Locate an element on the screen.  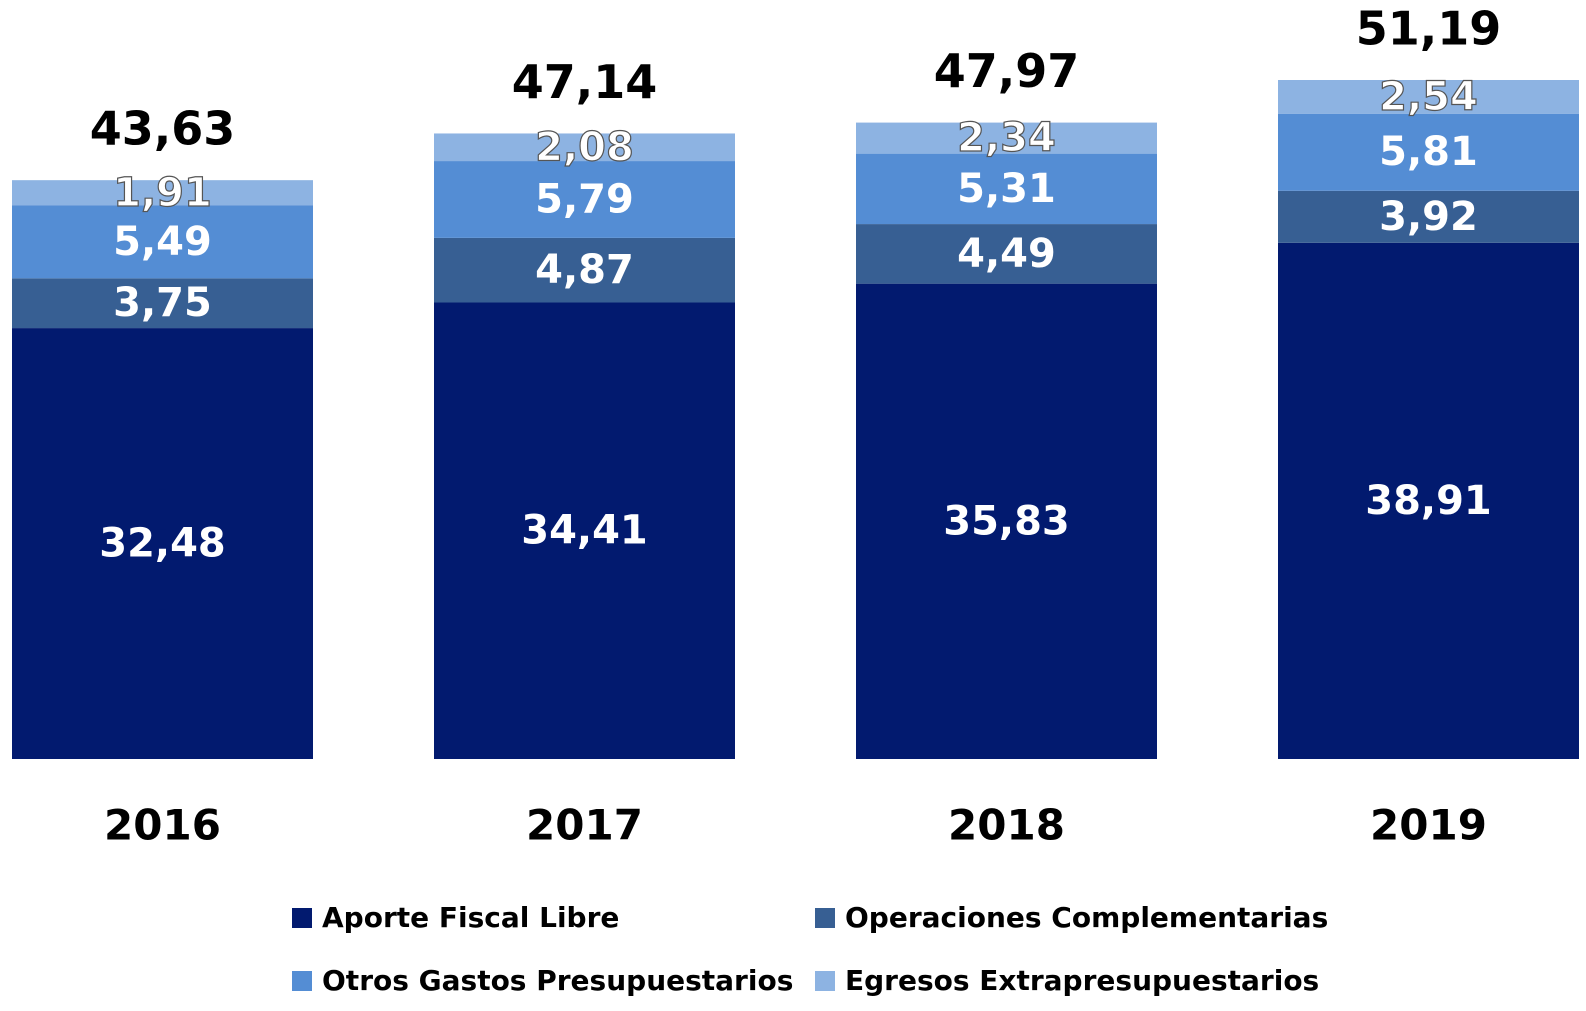
data-label: 4,87 is located at coordinates (584, 270).